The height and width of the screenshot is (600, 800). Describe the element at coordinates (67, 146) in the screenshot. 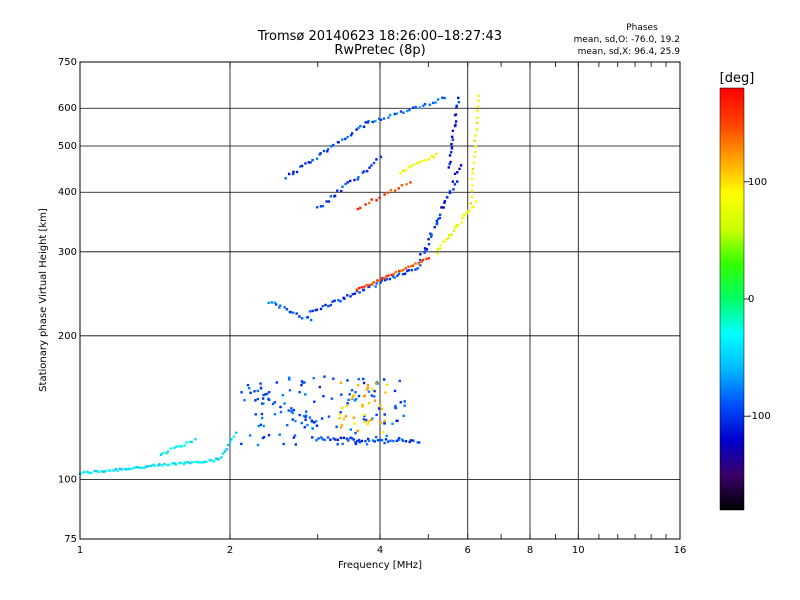

I see `y-tick-label: 500` at that location.